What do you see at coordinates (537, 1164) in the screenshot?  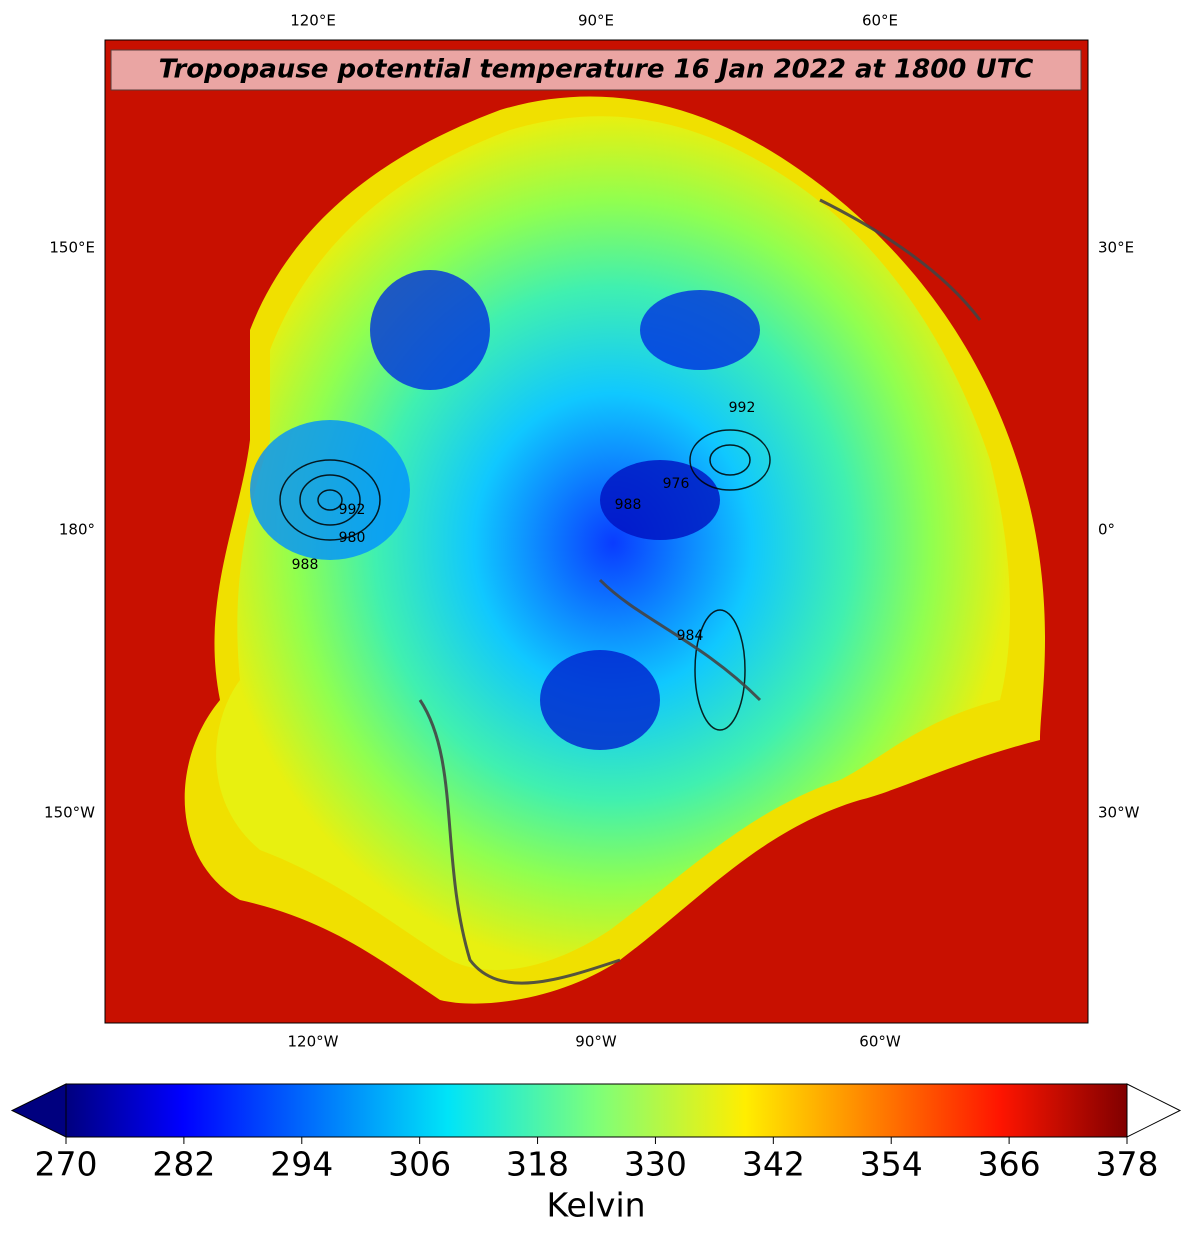 I see `colorbar-tick-label: 318` at bounding box center [537, 1164].